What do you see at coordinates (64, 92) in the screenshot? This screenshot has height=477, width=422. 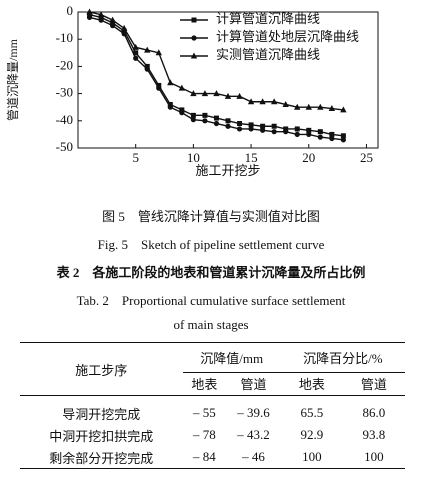 I see `y-tick-label: -30` at bounding box center [64, 92].